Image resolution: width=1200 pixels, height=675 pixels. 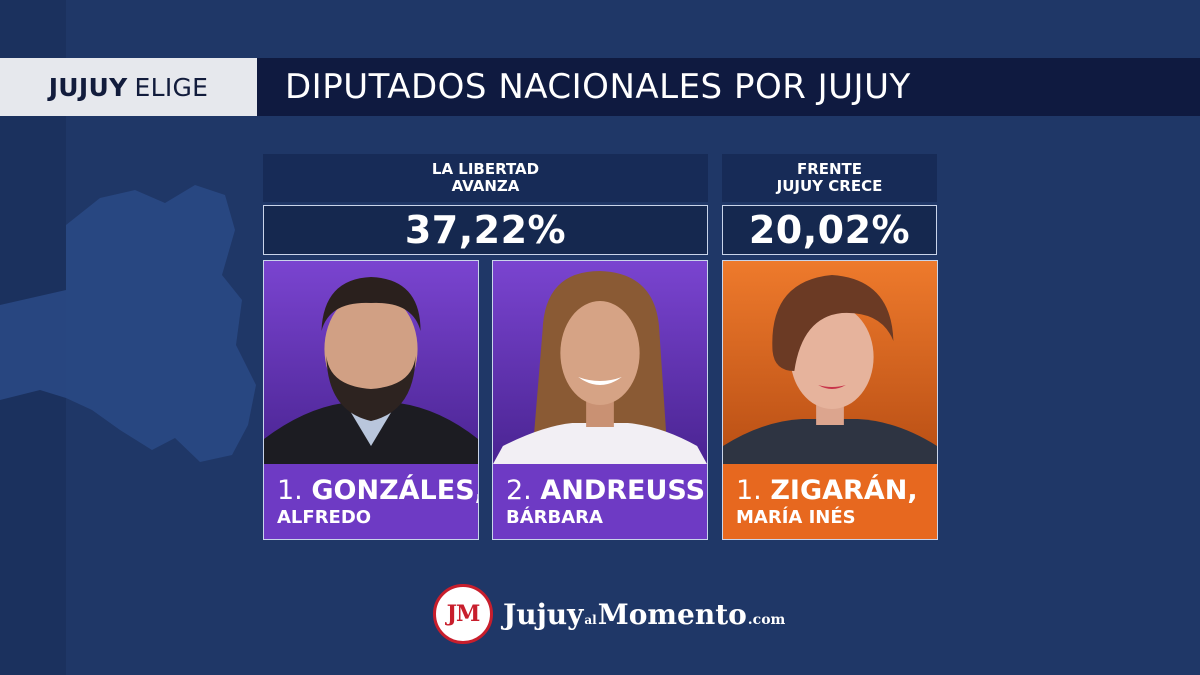 What do you see at coordinates (829, 186) in the screenshot?
I see `party-name-line2: JUJUY CRECE` at bounding box center [829, 186].